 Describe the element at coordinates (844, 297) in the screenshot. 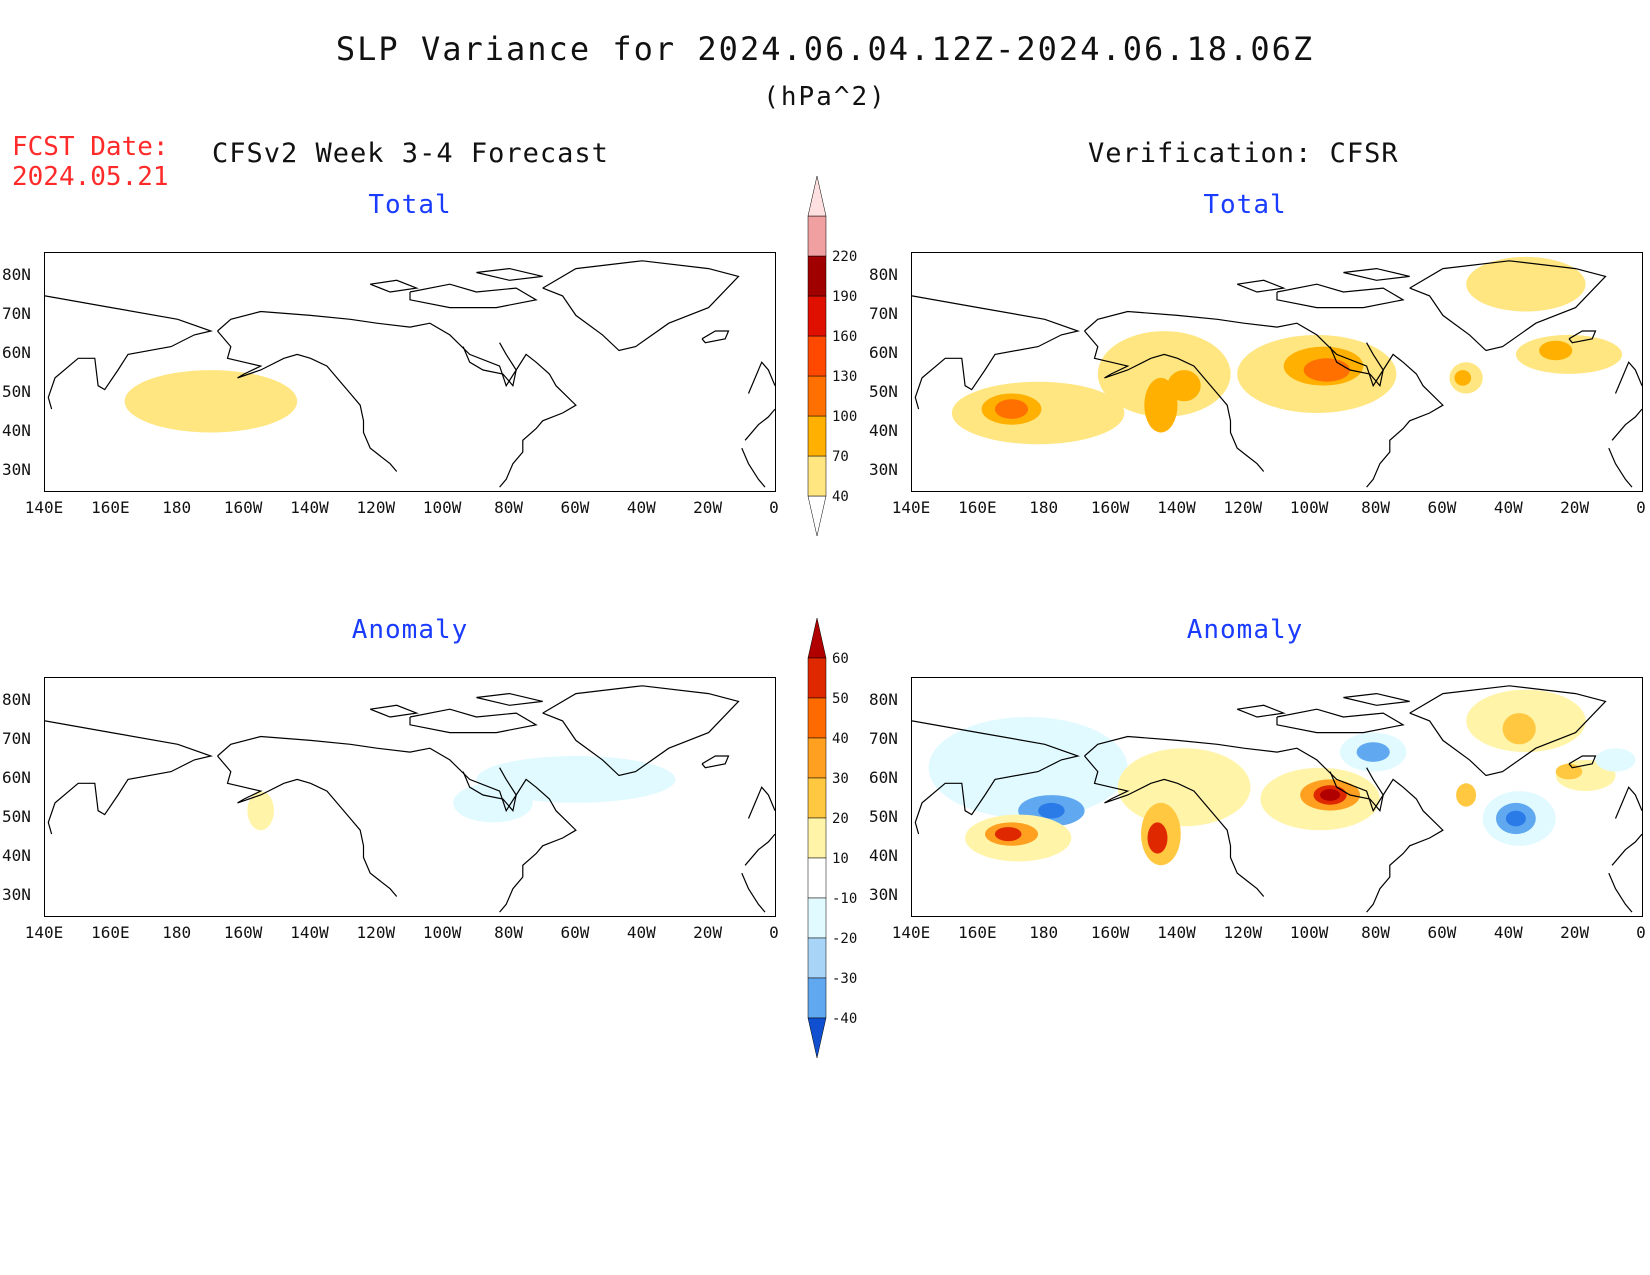

I see `colorbar-tick-label: 190` at that location.